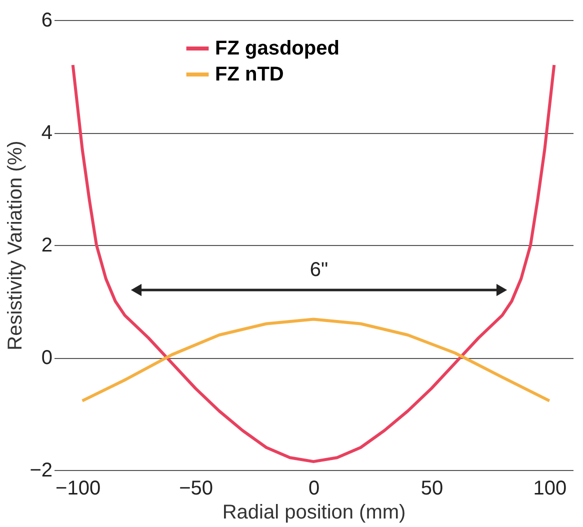 The image size is (583, 527). I want to click on x-tick-label: 100, so click(550, 489).